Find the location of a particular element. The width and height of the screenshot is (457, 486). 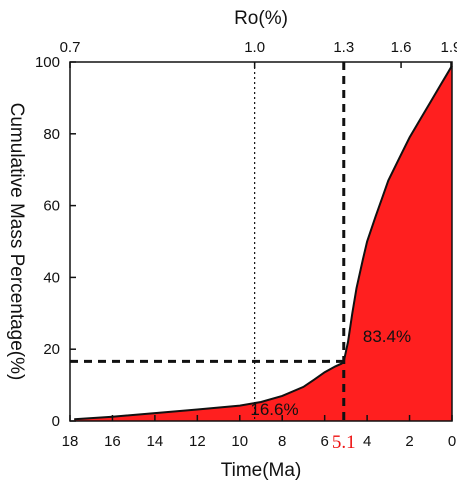

top-tick-label: 1.9 is located at coordinates (449, 47).